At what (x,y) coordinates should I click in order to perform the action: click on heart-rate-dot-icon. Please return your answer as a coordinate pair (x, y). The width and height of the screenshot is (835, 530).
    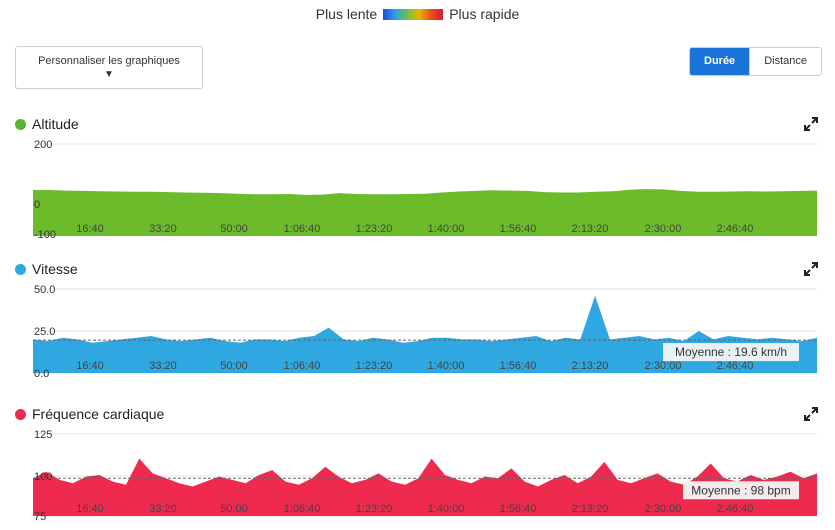
    Looking at the image, I should click on (20, 414).